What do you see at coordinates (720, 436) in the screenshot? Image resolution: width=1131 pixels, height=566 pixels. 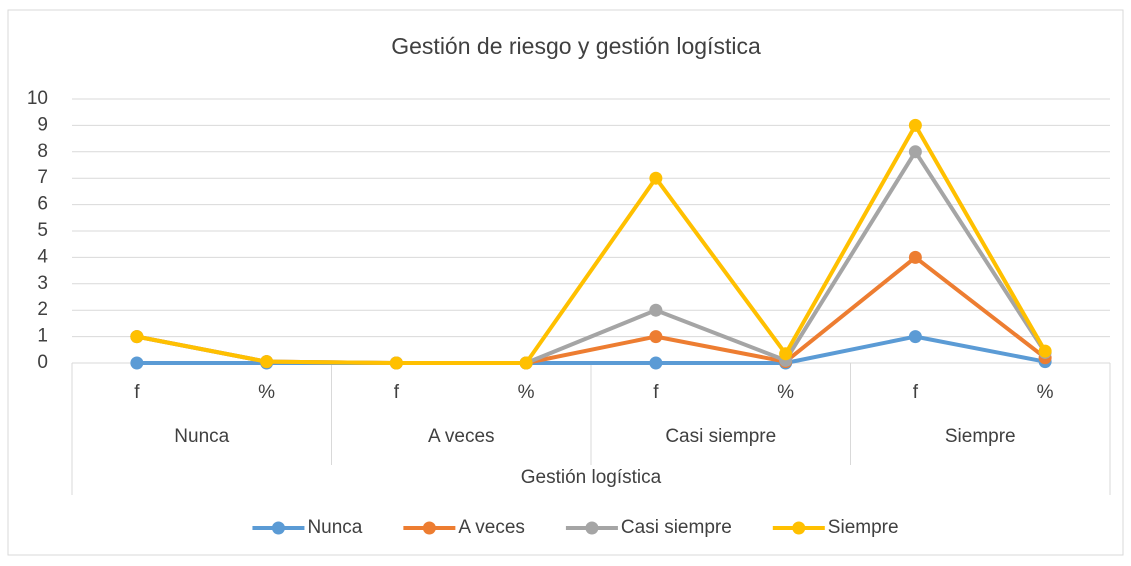 I see `group-label: Casi siempre` at bounding box center [720, 436].